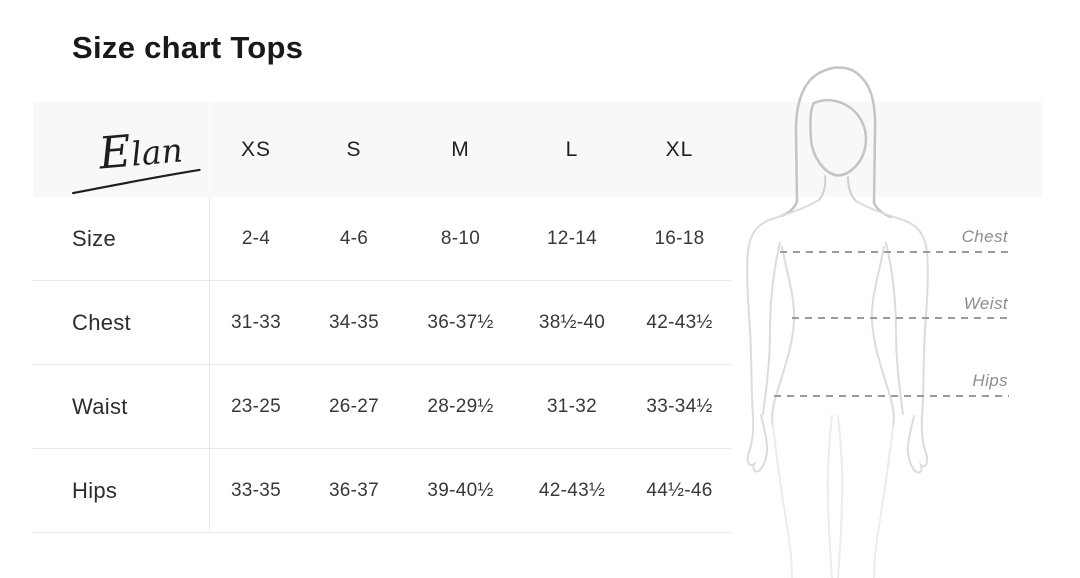 Image resolution: width=1080 pixels, height=578 pixels. What do you see at coordinates (382, 407) in the screenshot?
I see `table-row-waist: Waist 23-25 26-27 28-29½ 31-32 33-34½` at bounding box center [382, 407].